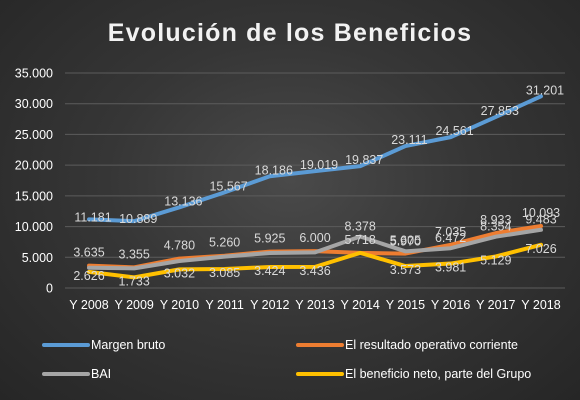 This screenshot has height=400, width=580. I want to click on data-label: 3.424, so click(269, 271).